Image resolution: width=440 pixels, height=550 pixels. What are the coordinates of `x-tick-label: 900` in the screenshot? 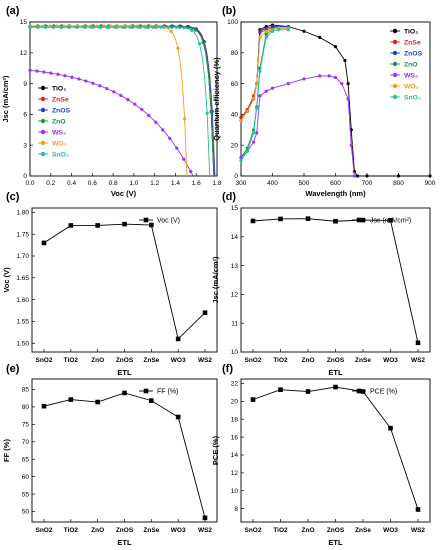 It's located at (430, 183).